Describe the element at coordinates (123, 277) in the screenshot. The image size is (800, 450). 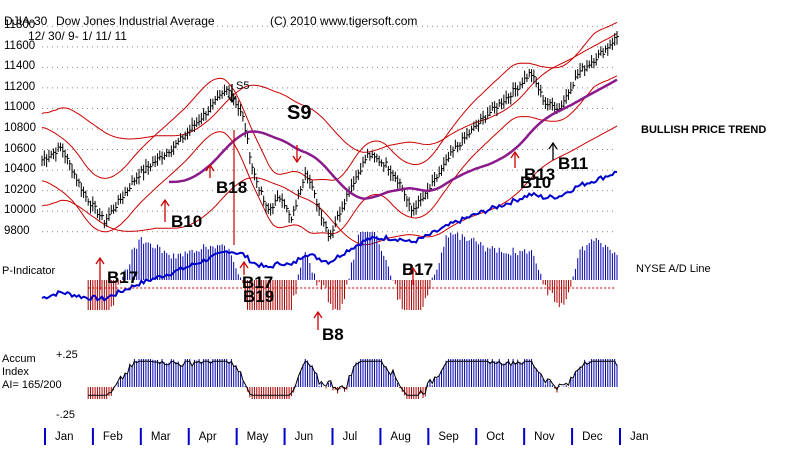
I see `signal-b17-feb: B17` at that location.